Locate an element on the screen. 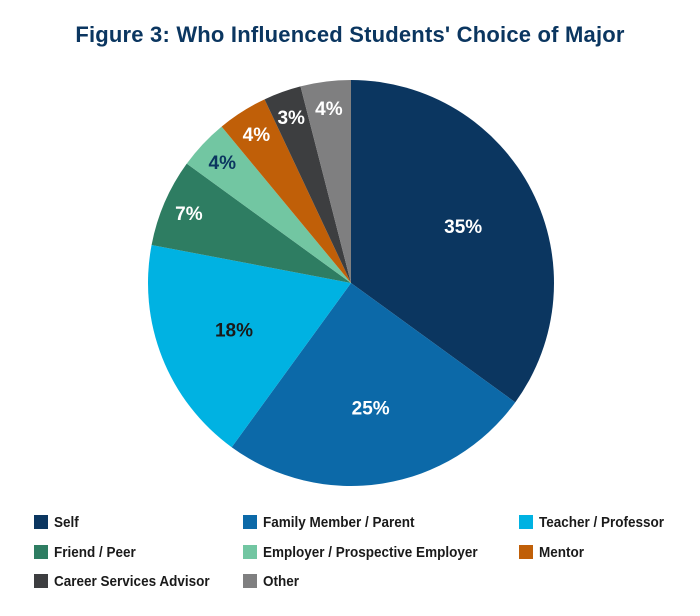 This screenshot has width=700, height=616. legend-item: Friend / Peer is located at coordinates (89, 552).